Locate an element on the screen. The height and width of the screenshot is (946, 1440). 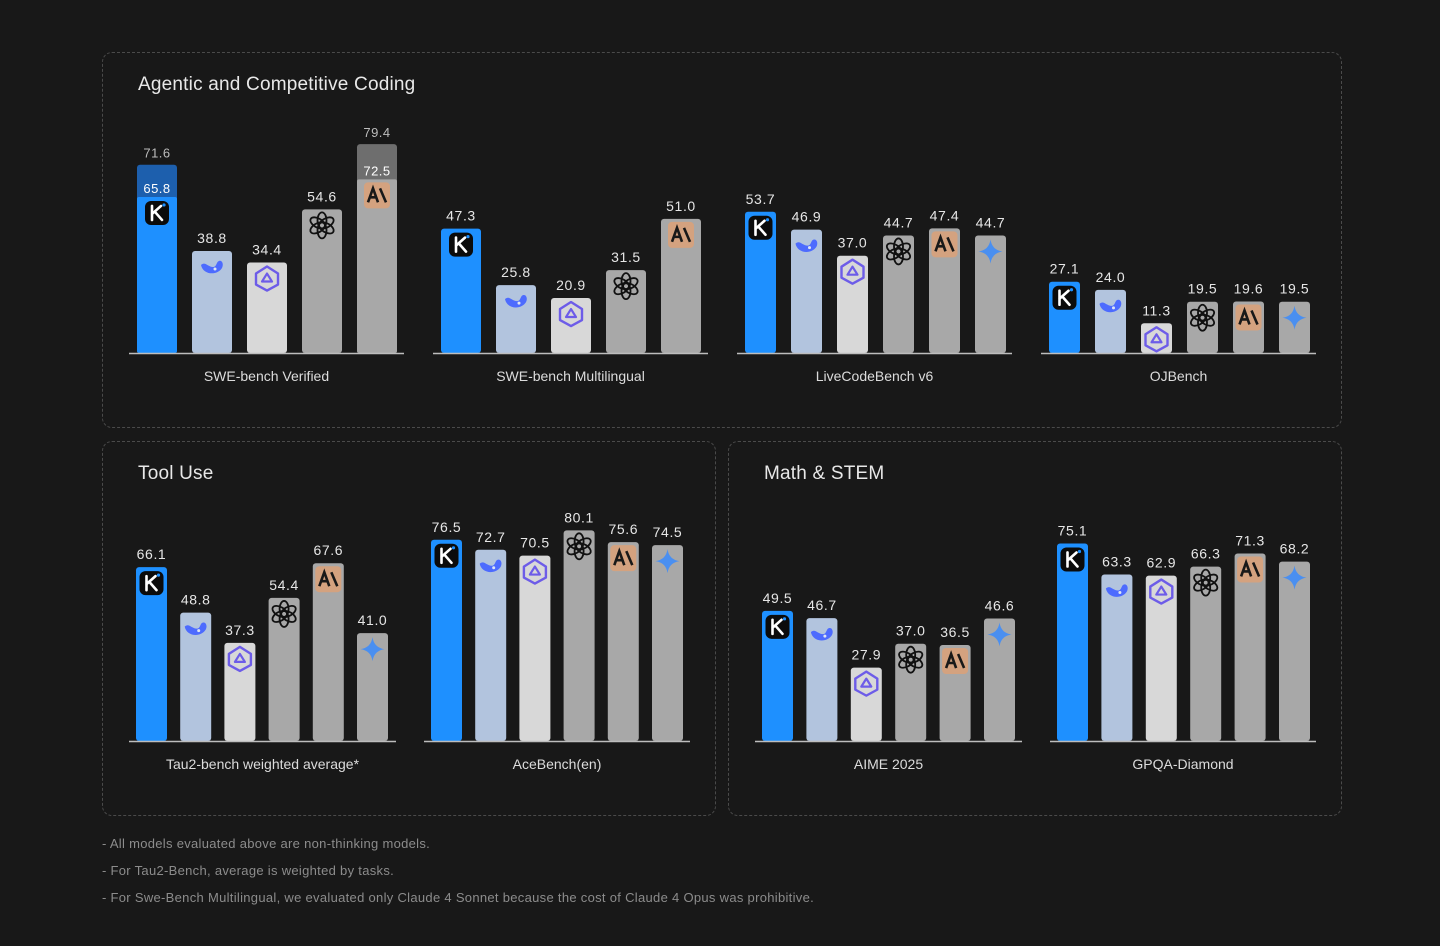
chart-xlabel: SWE-bench Verified is located at coordinates (266, 376).